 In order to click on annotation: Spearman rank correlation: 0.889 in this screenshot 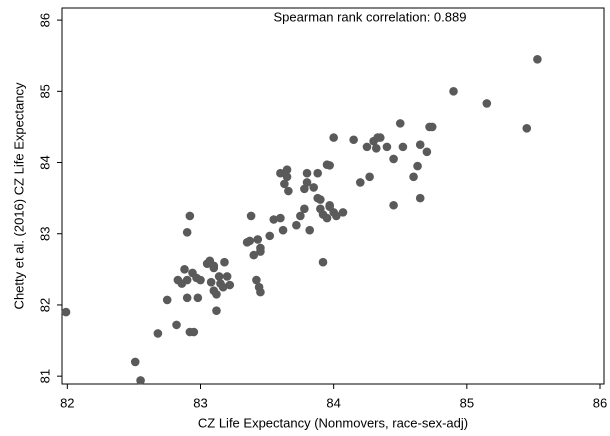, I will do `click(370, 16)`.